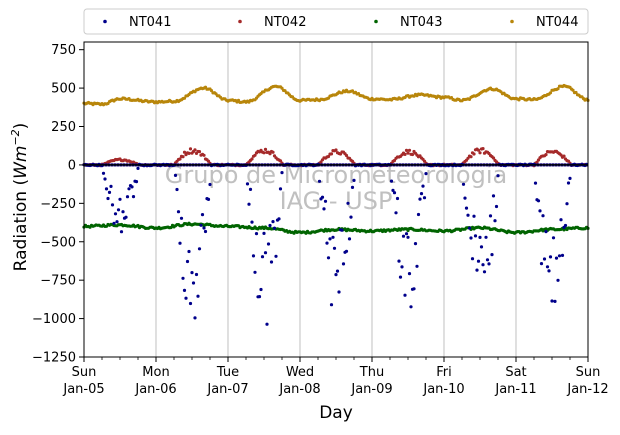  I want to click on series-NT043, so click(336, 228).